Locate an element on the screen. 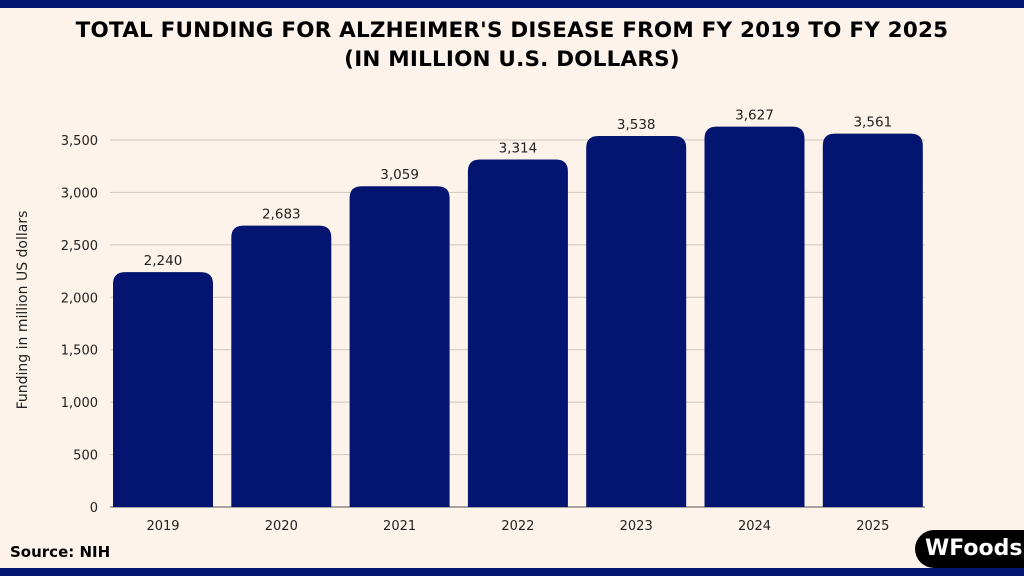 The image size is (1024, 576). y-tick-label: 2,000 is located at coordinates (79, 298).